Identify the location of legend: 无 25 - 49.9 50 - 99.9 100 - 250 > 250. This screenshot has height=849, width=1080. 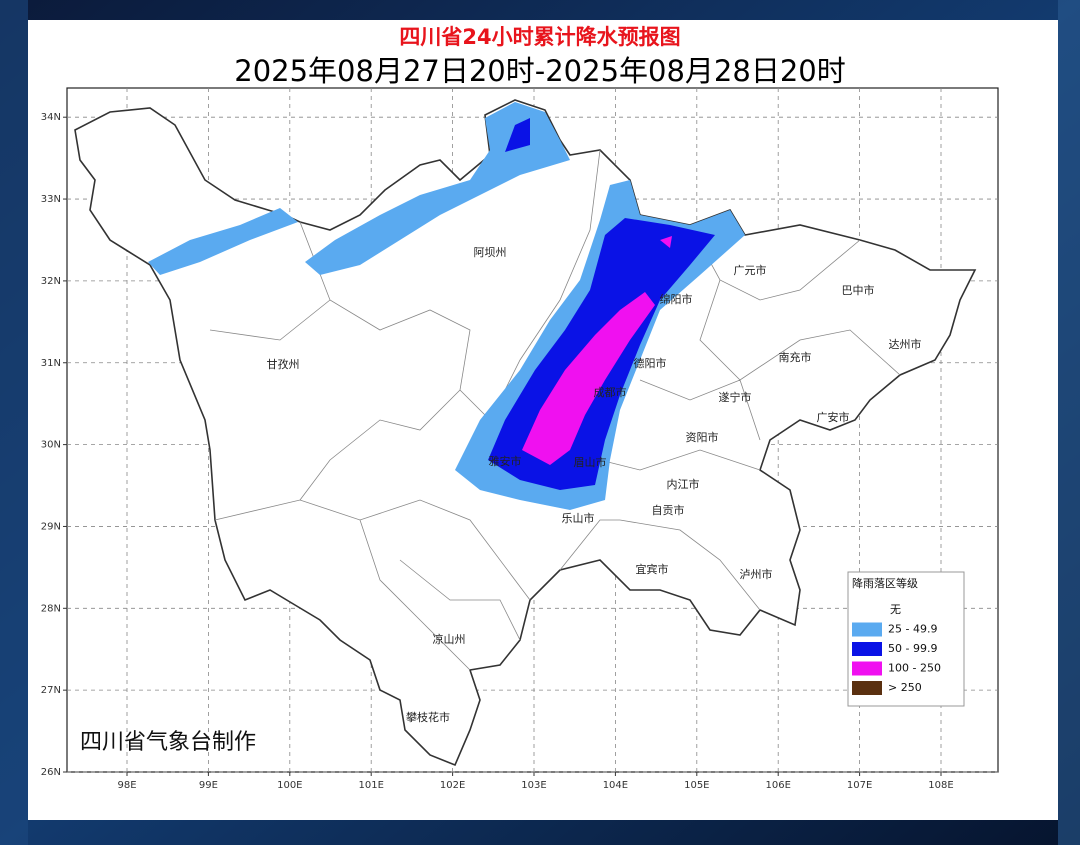
(896, 649).